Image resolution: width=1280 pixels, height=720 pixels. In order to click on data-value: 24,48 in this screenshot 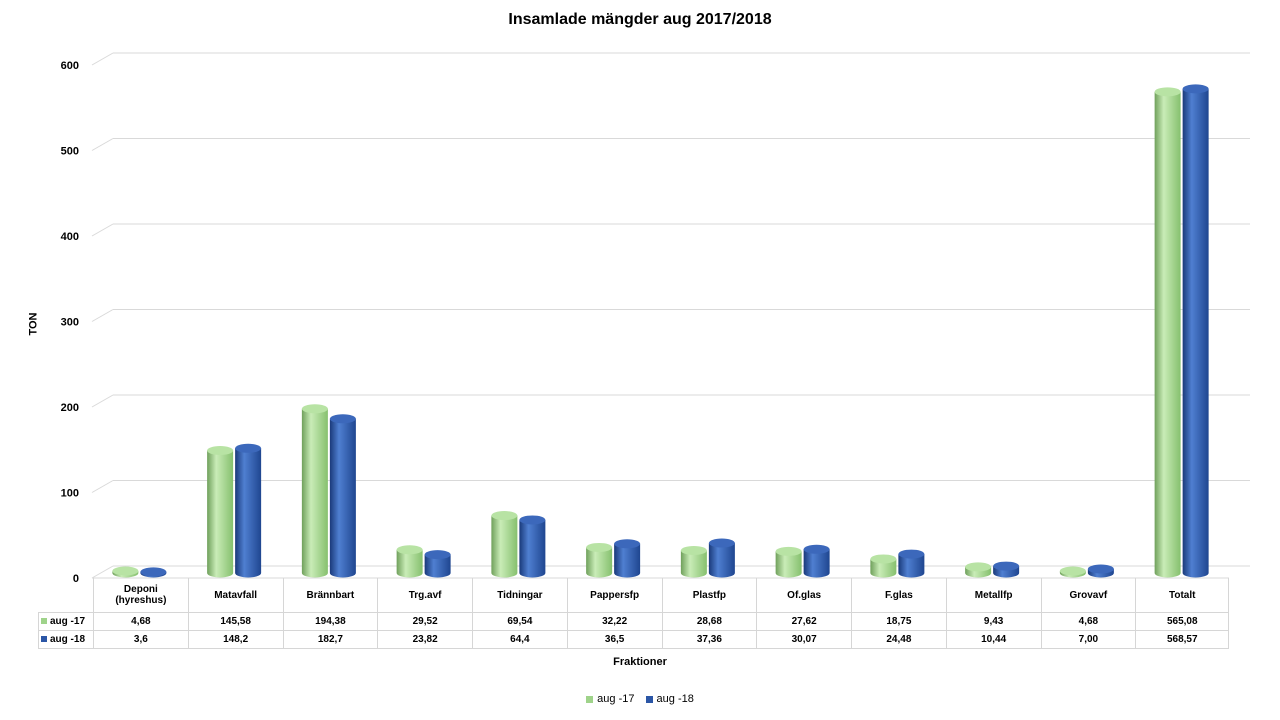, I will do `click(899, 639)`.